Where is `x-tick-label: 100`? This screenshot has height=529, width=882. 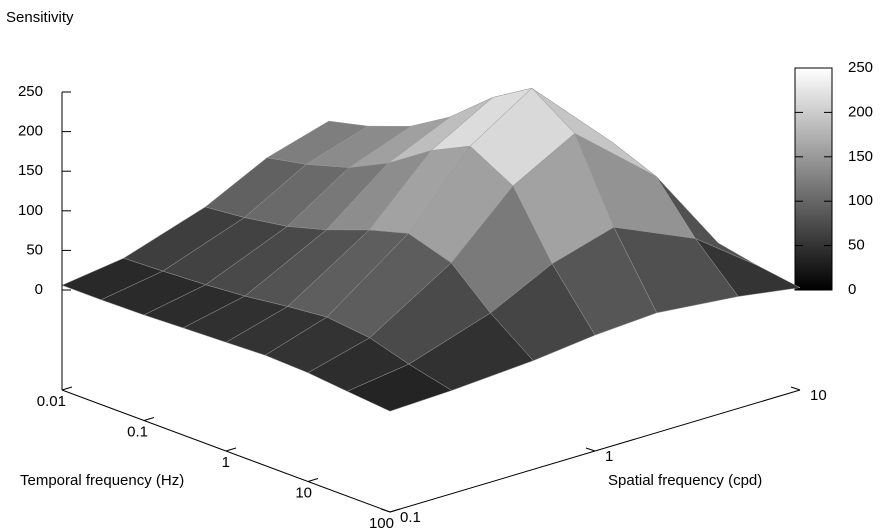
x-tick-label: 100 is located at coordinates (381, 522).